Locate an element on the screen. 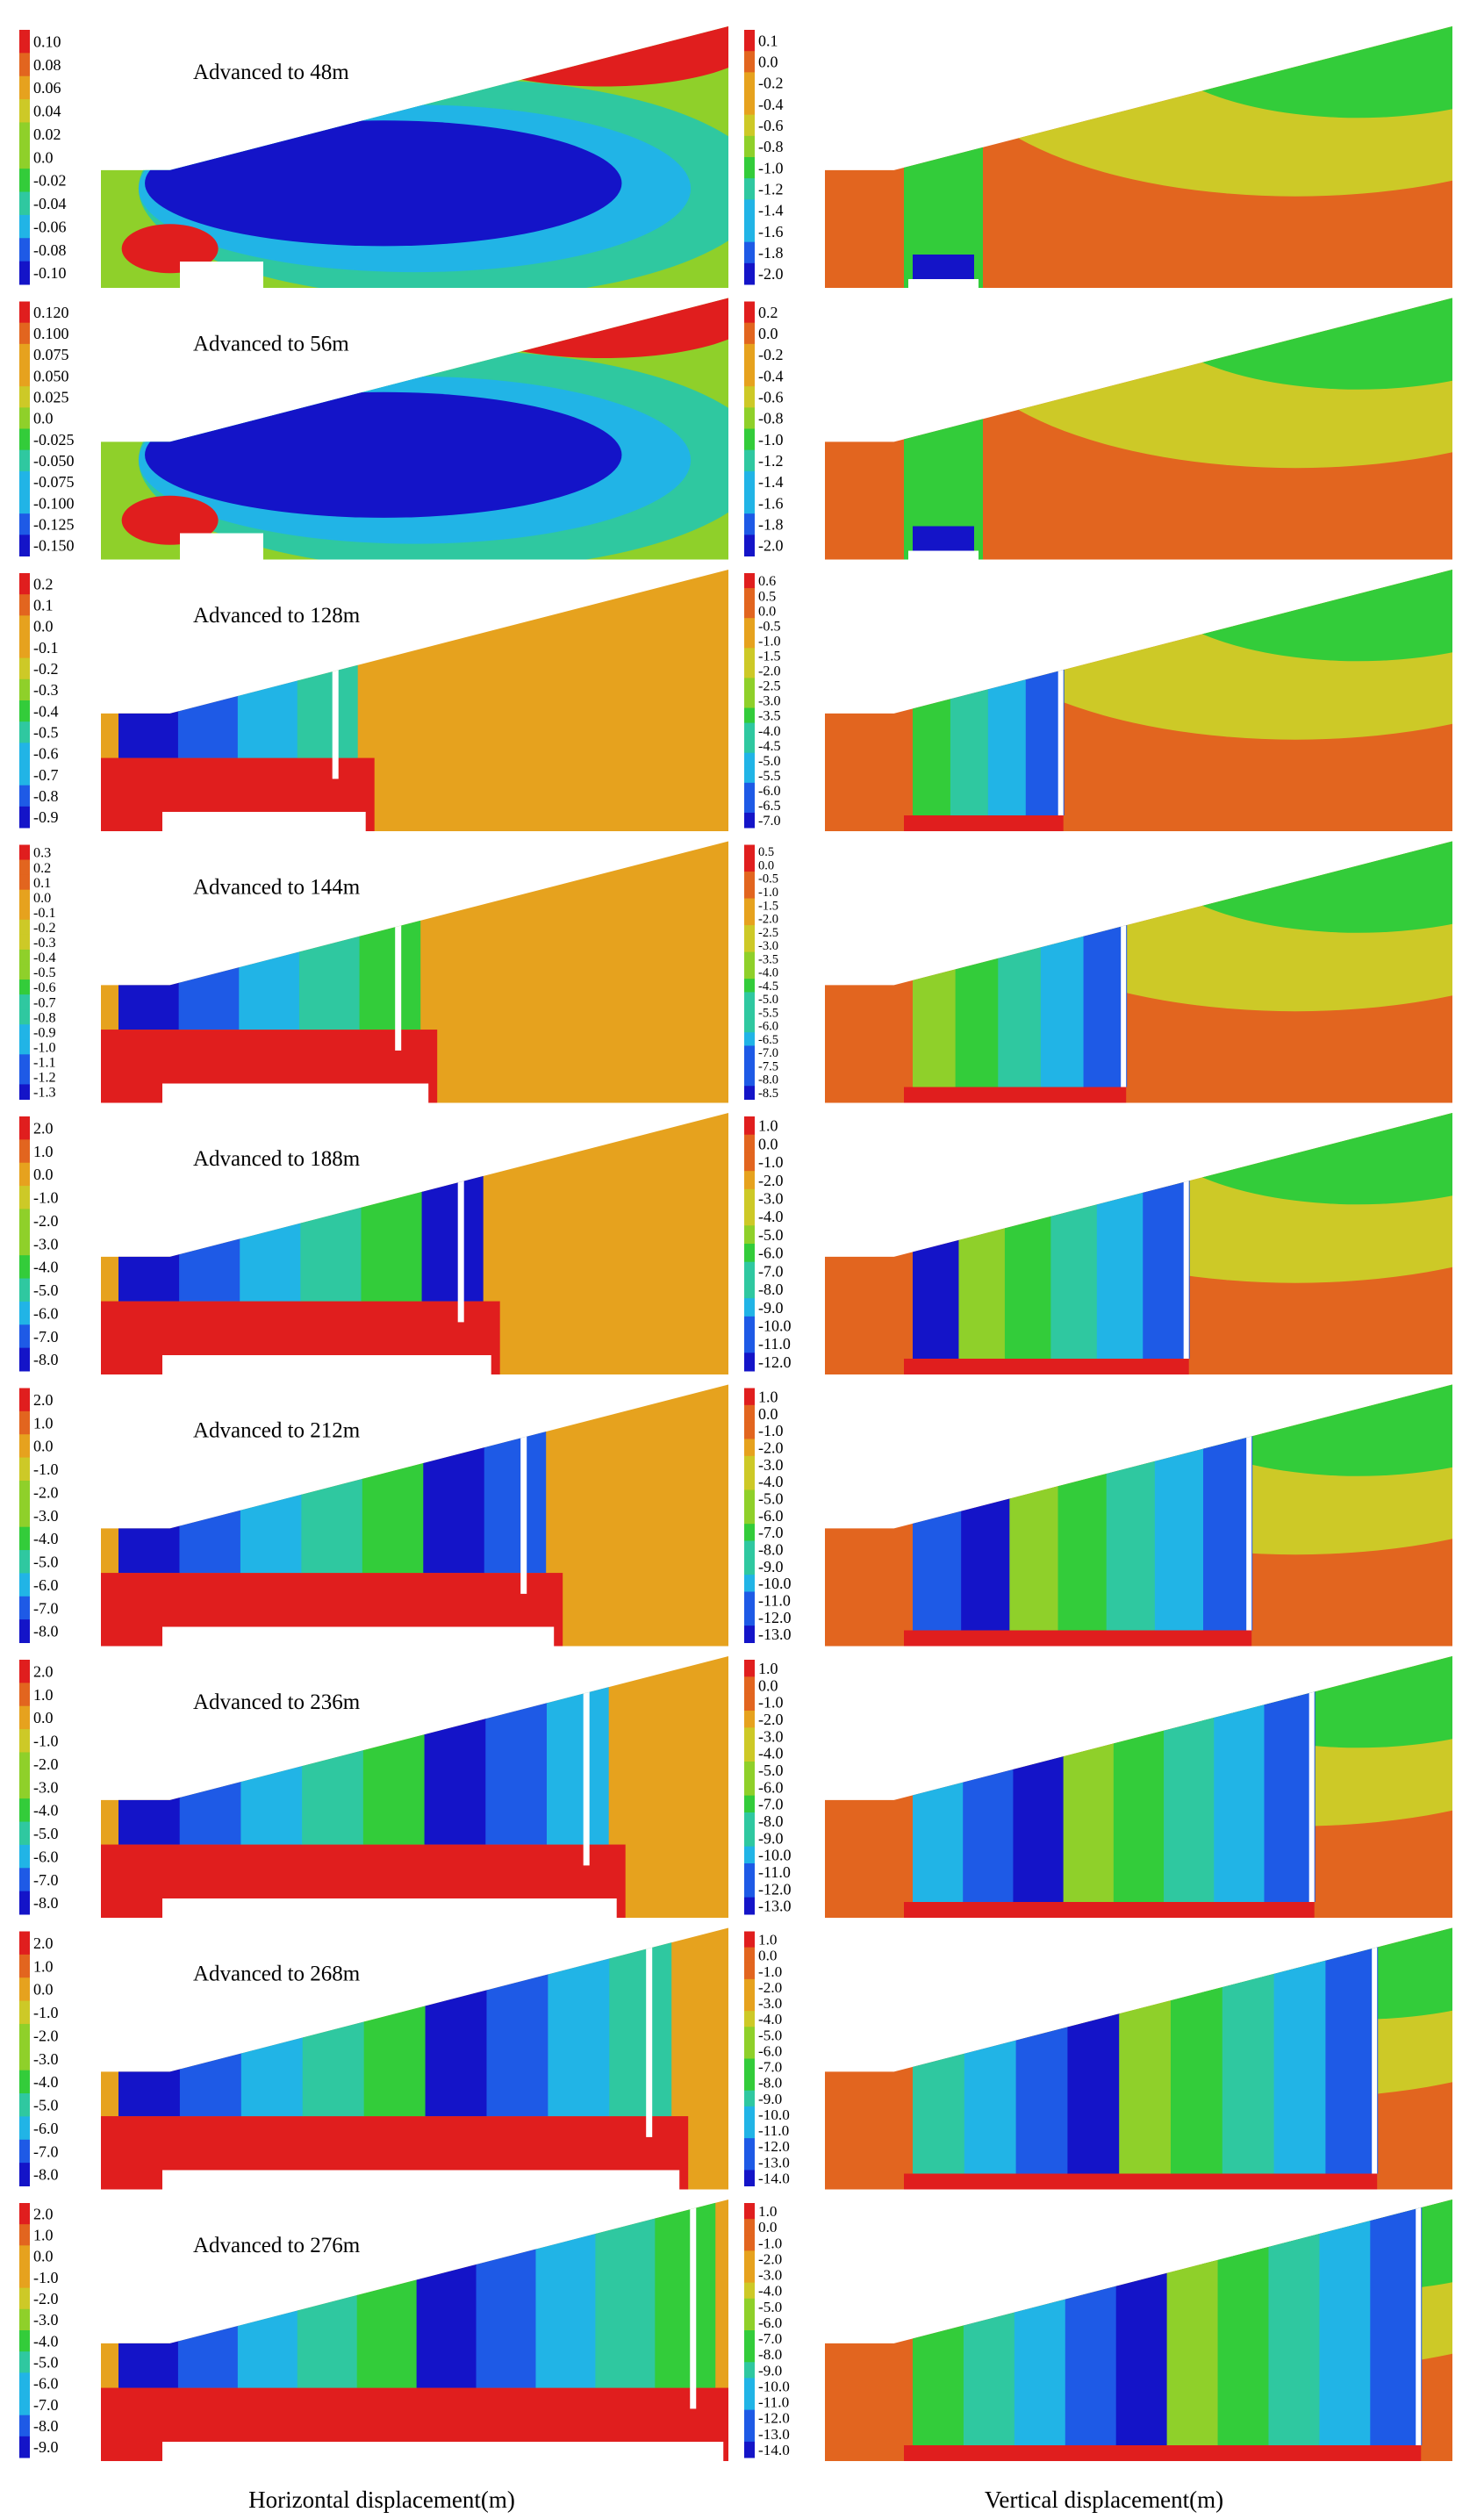 The height and width of the screenshot is (2519, 1484). stage-title: Advanced to 144m is located at coordinates (277, 888).